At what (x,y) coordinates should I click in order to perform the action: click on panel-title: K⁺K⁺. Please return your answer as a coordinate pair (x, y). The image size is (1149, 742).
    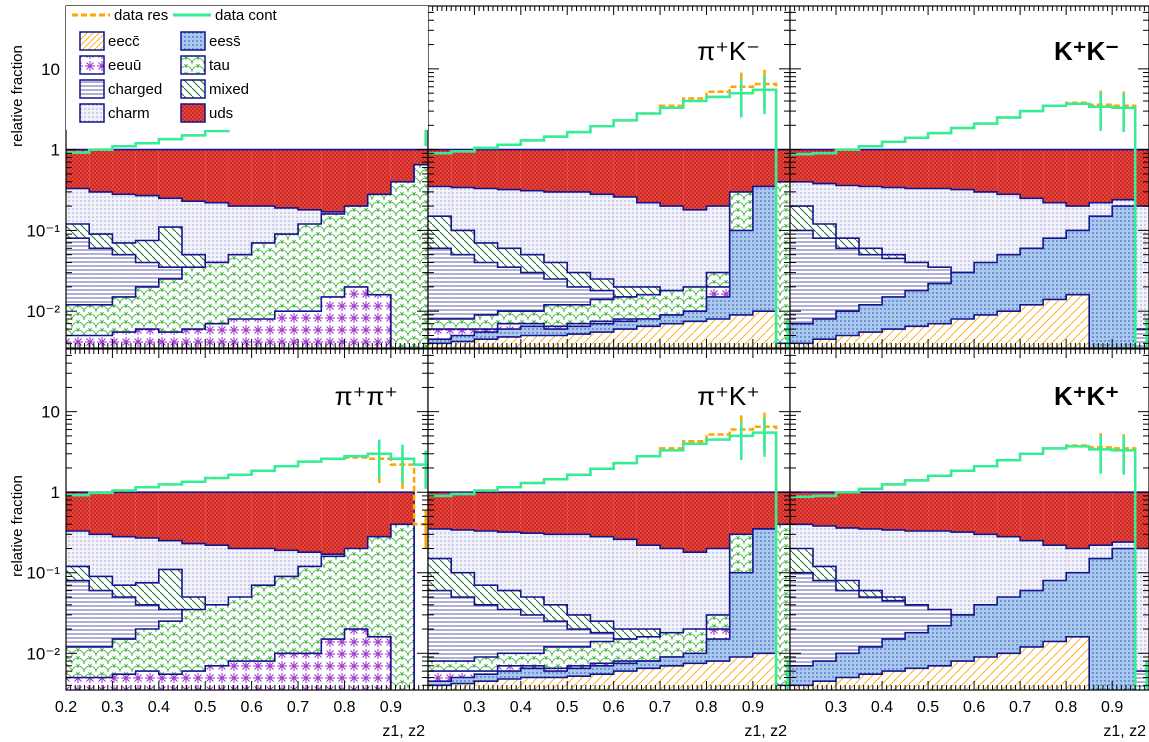
    Looking at the image, I should click on (1086, 396).